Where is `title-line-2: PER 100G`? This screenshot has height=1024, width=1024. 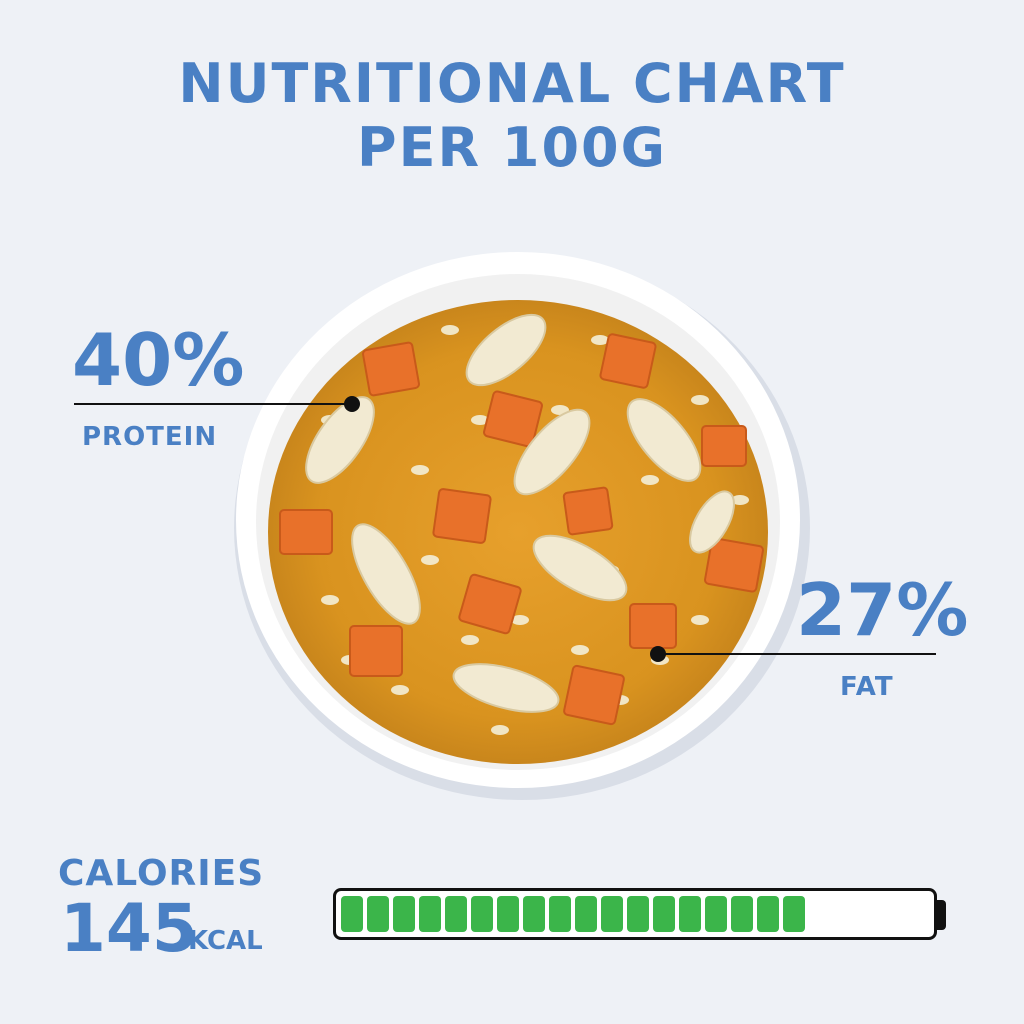
title-line-2: PER 100G is located at coordinates (512, 147).